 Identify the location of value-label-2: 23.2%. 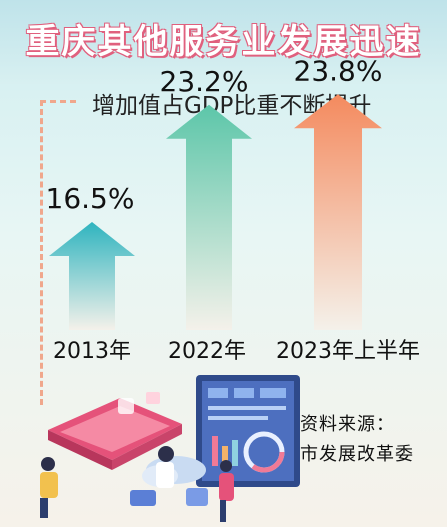
(204, 81).